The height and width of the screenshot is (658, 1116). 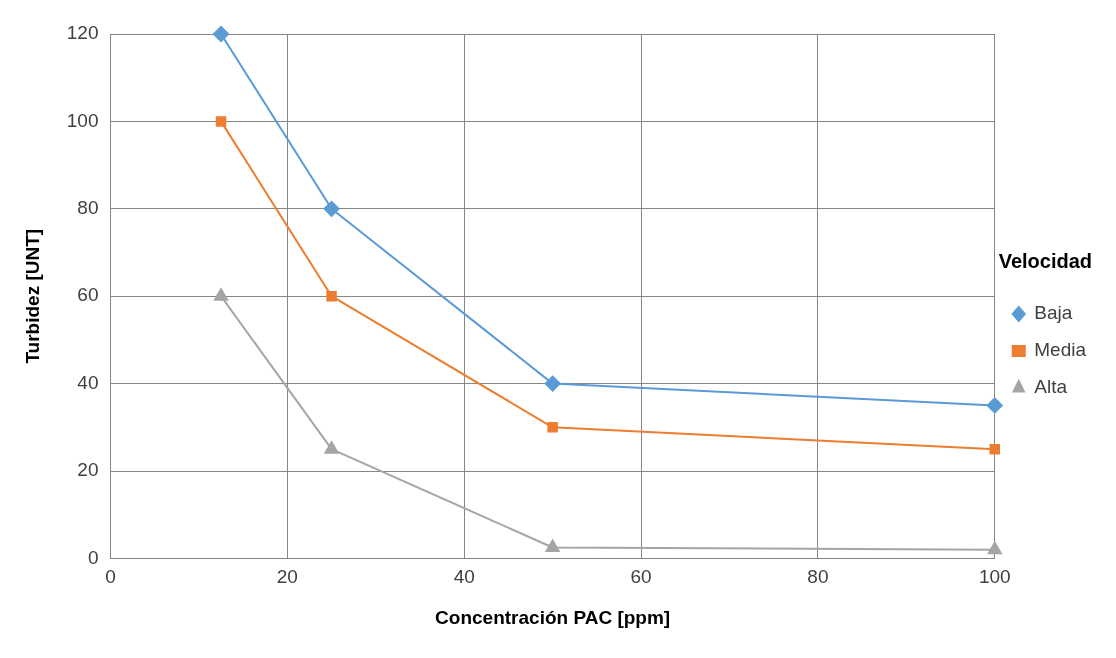 What do you see at coordinates (464, 577) in the screenshot?
I see `x-tick-label: 40` at bounding box center [464, 577].